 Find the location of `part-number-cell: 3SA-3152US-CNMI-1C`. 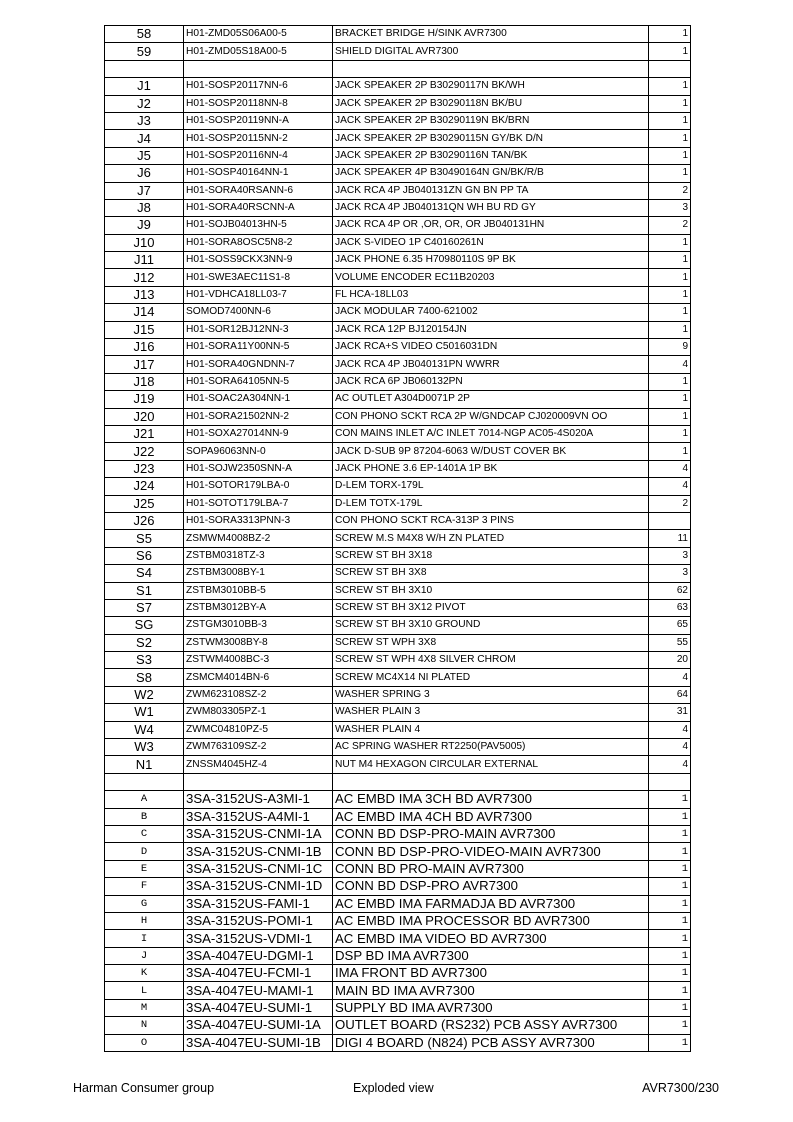

part-number-cell: 3SA-3152US-CNMI-1C is located at coordinates (258, 869).